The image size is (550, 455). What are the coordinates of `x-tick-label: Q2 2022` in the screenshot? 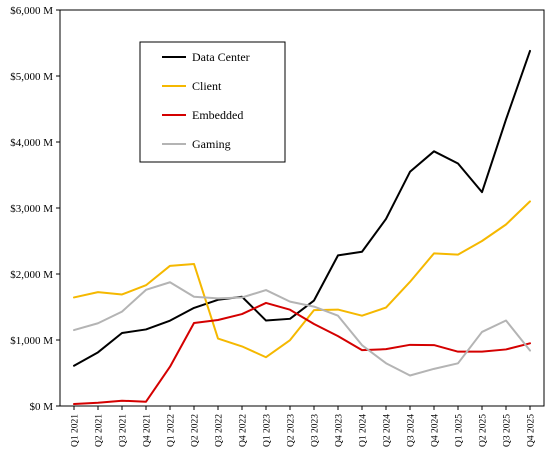 It's located at (196, 430).